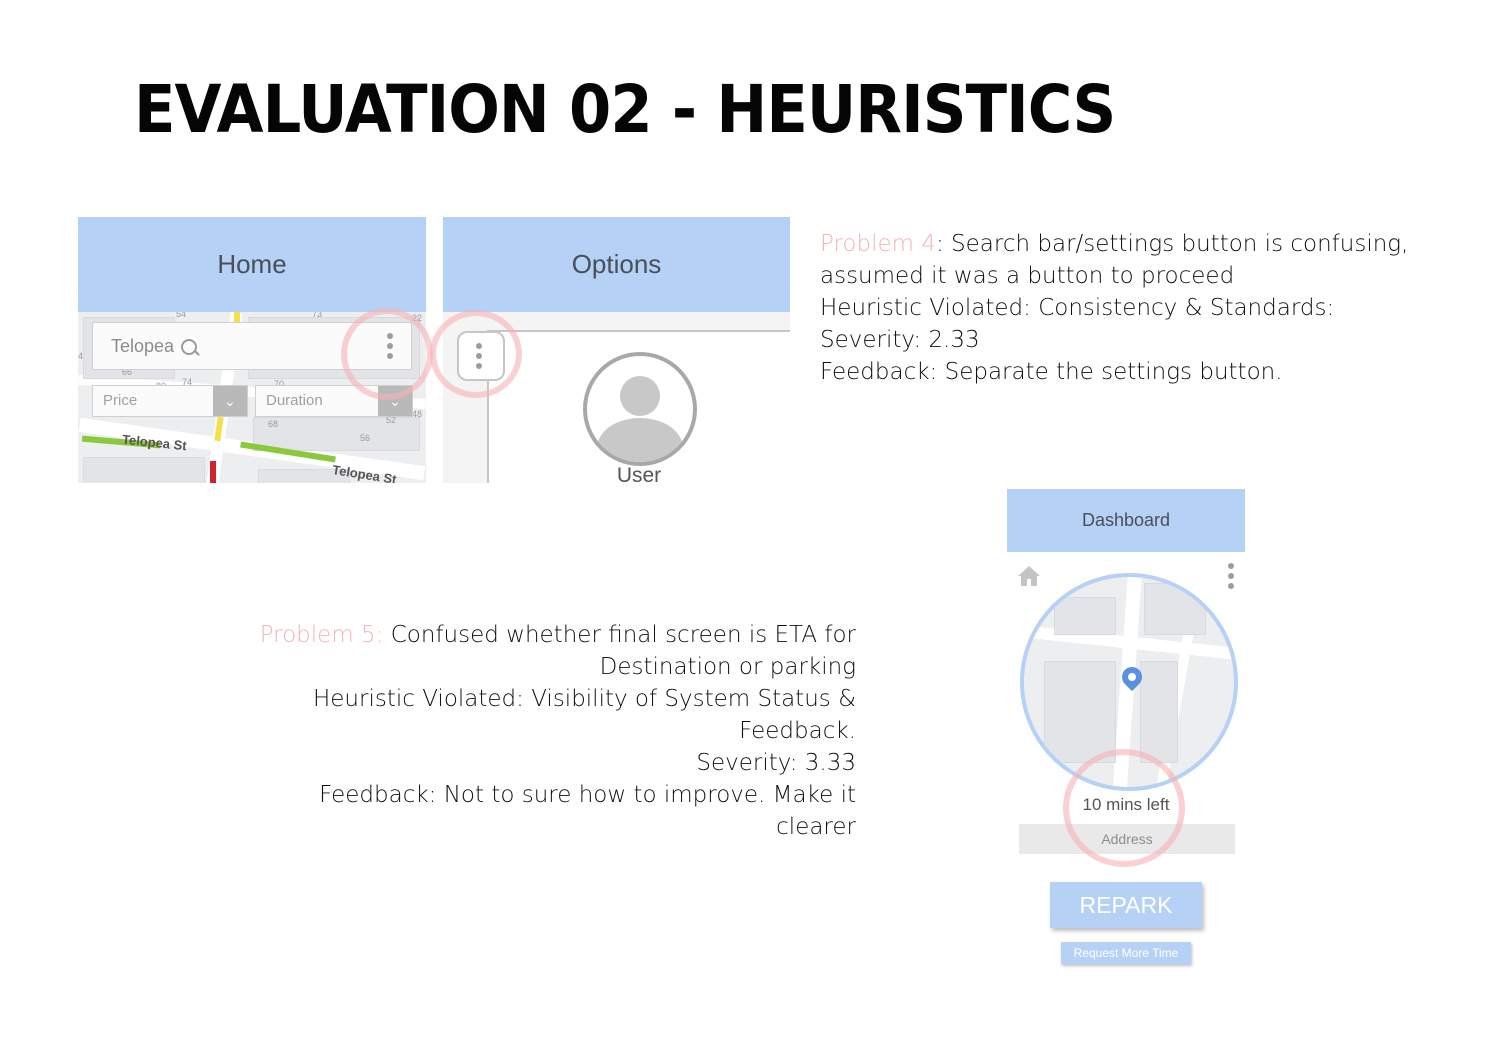  What do you see at coordinates (317, 314) in the screenshot?
I see `map-number: 73` at bounding box center [317, 314].